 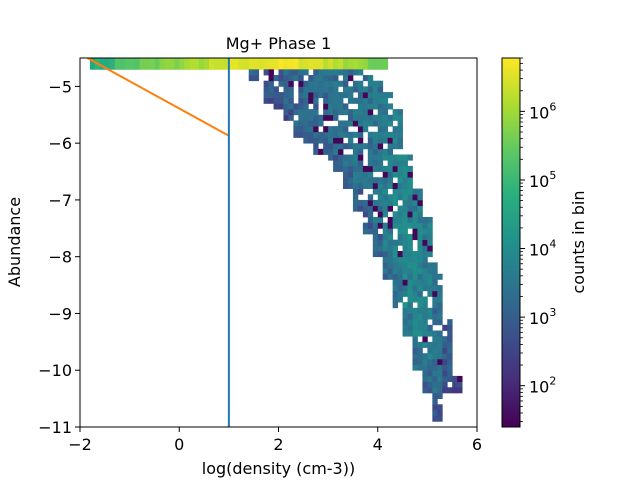 I want to click on y-tick-label: −10, so click(x=55, y=370).